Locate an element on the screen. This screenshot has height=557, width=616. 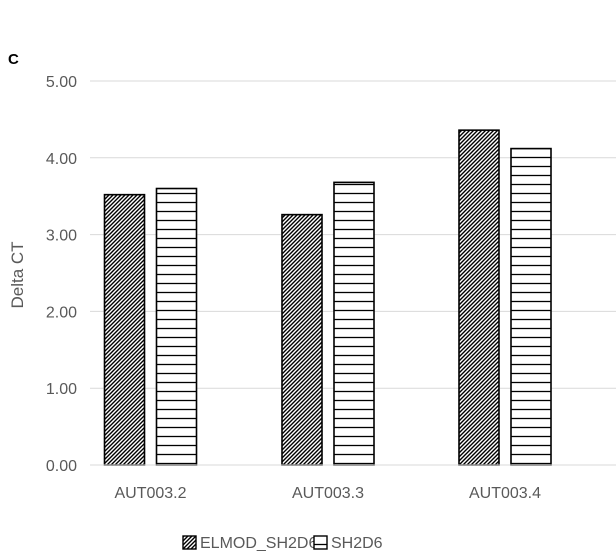
legend-label: ELMOD_SH2D6 is located at coordinates (258, 543).